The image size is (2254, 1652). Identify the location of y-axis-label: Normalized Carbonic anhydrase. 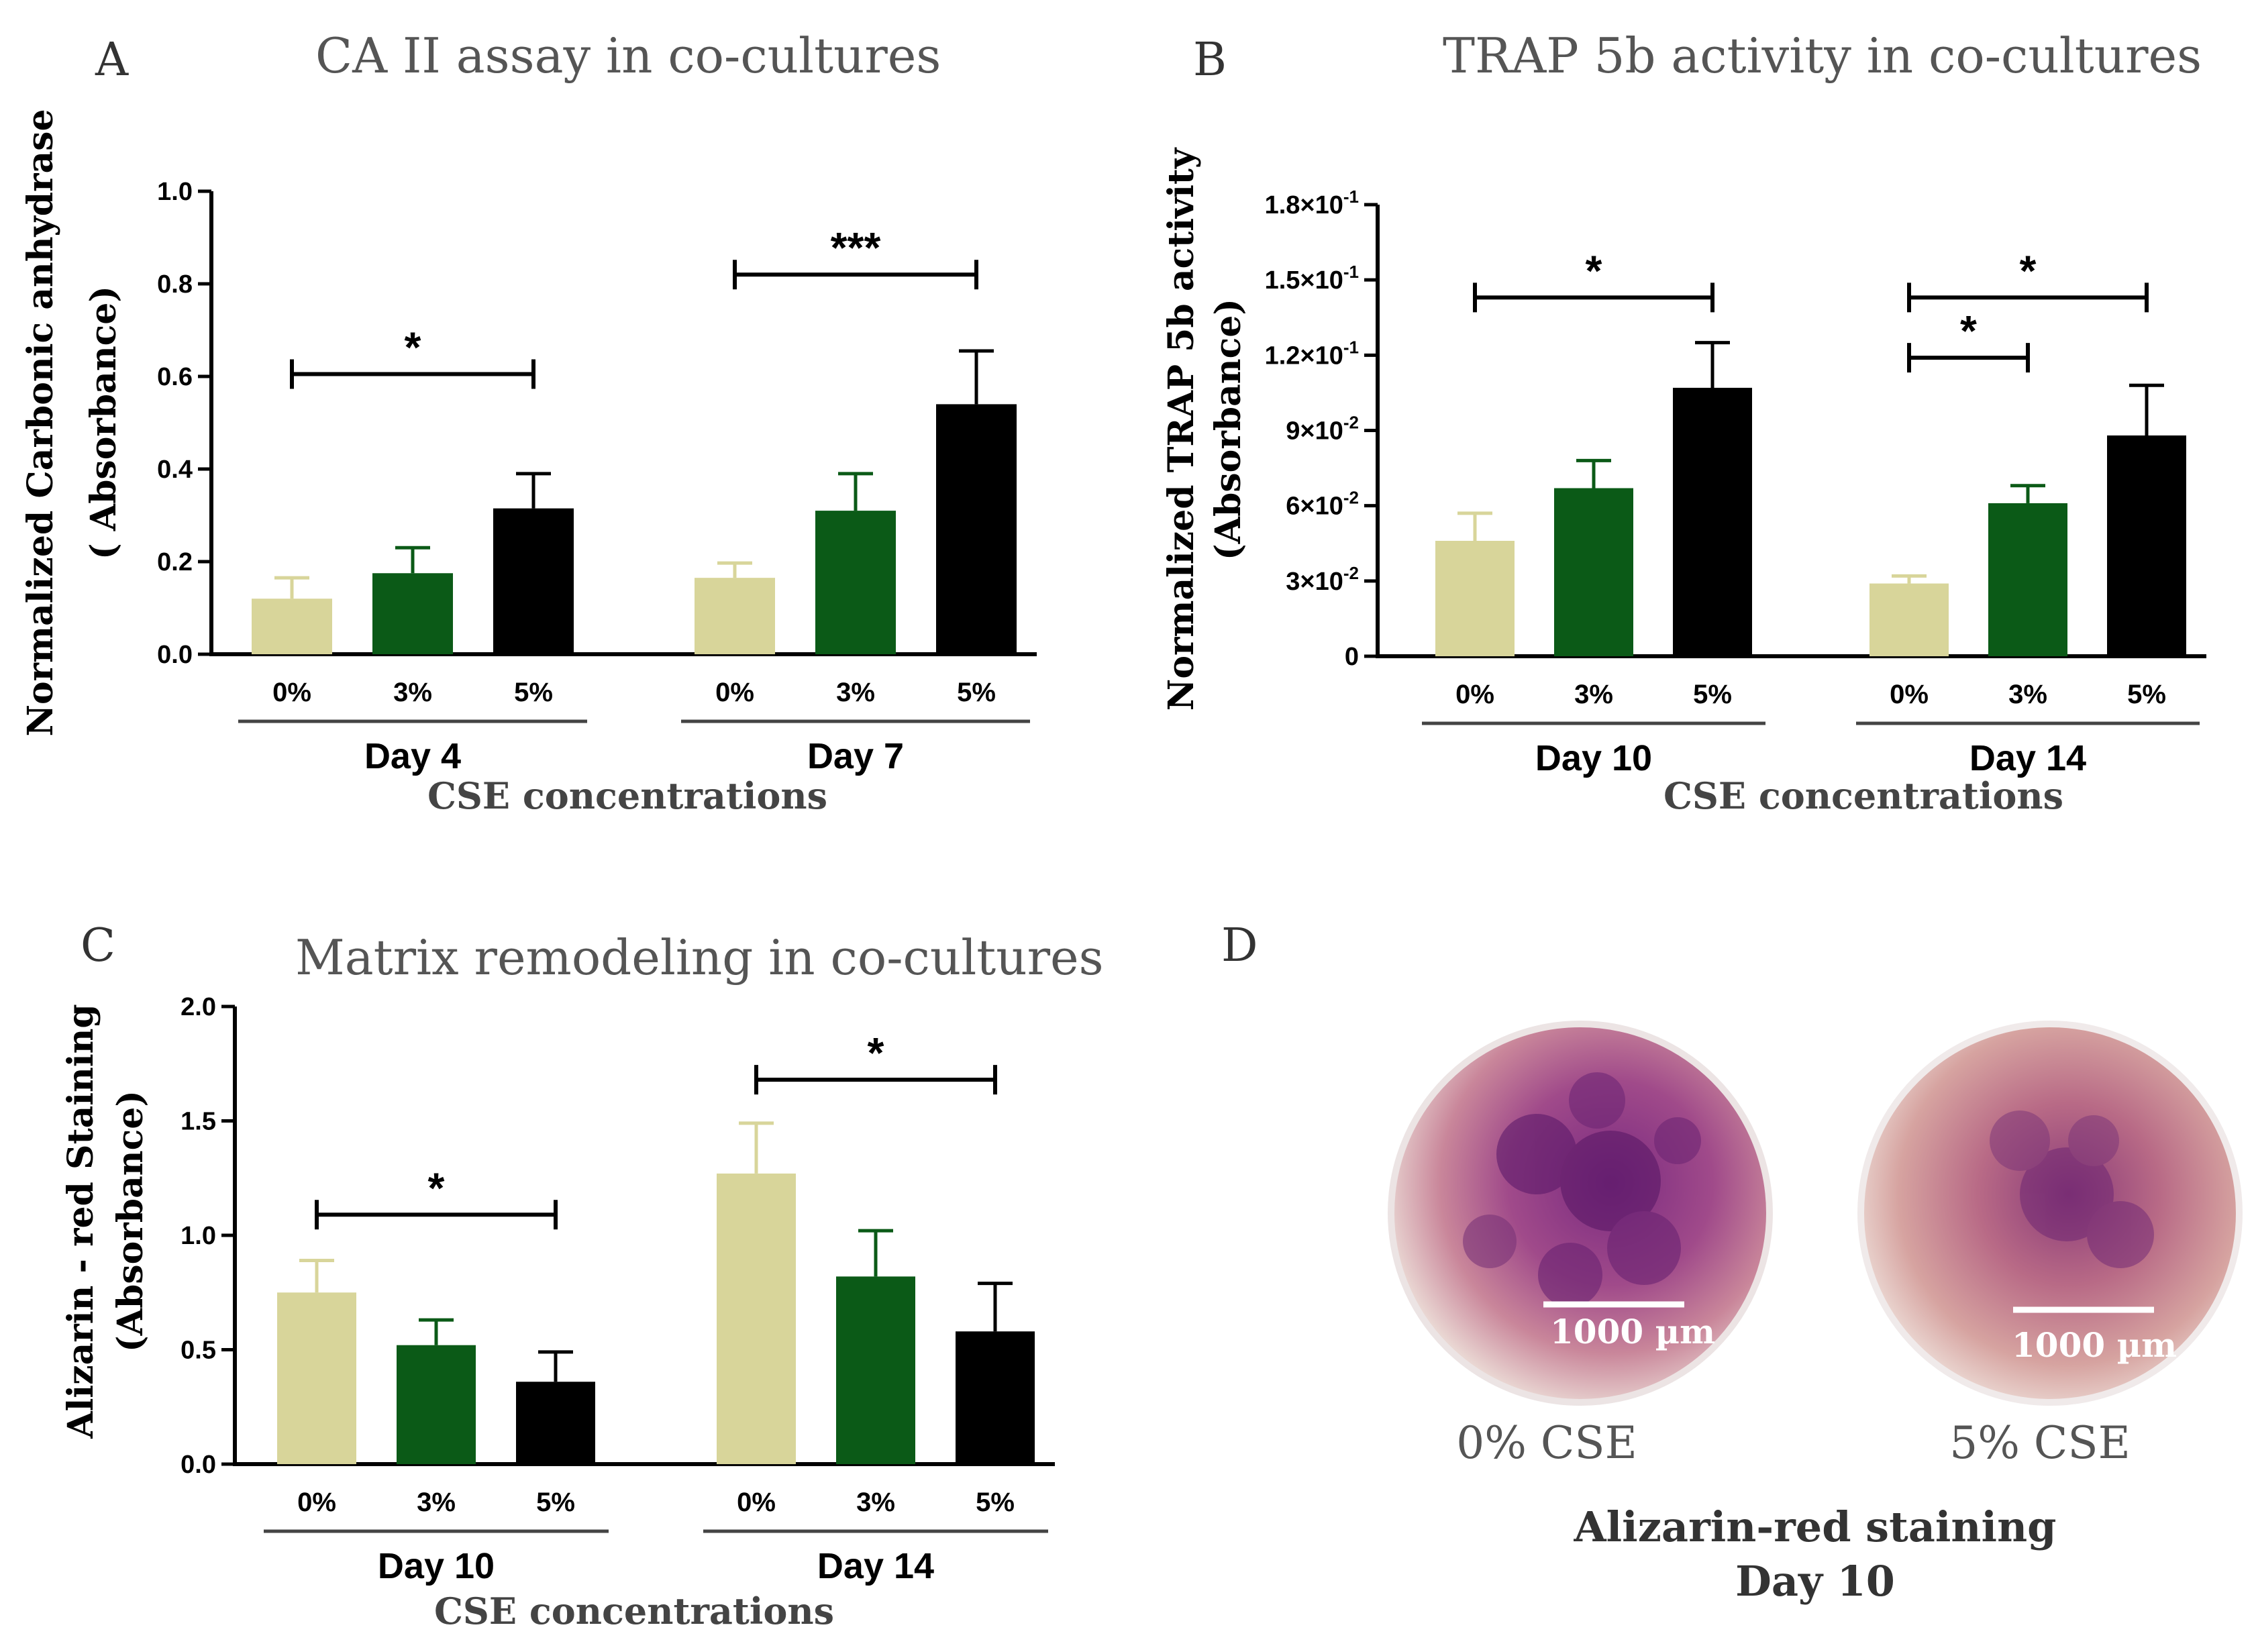
(40, 422).